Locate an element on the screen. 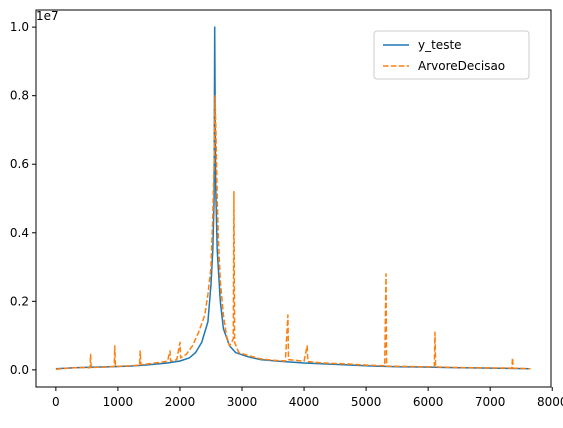 The height and width of the screenshot is (428, 563). y-tick-label: 0.6 is located at coordinates (19, 164).